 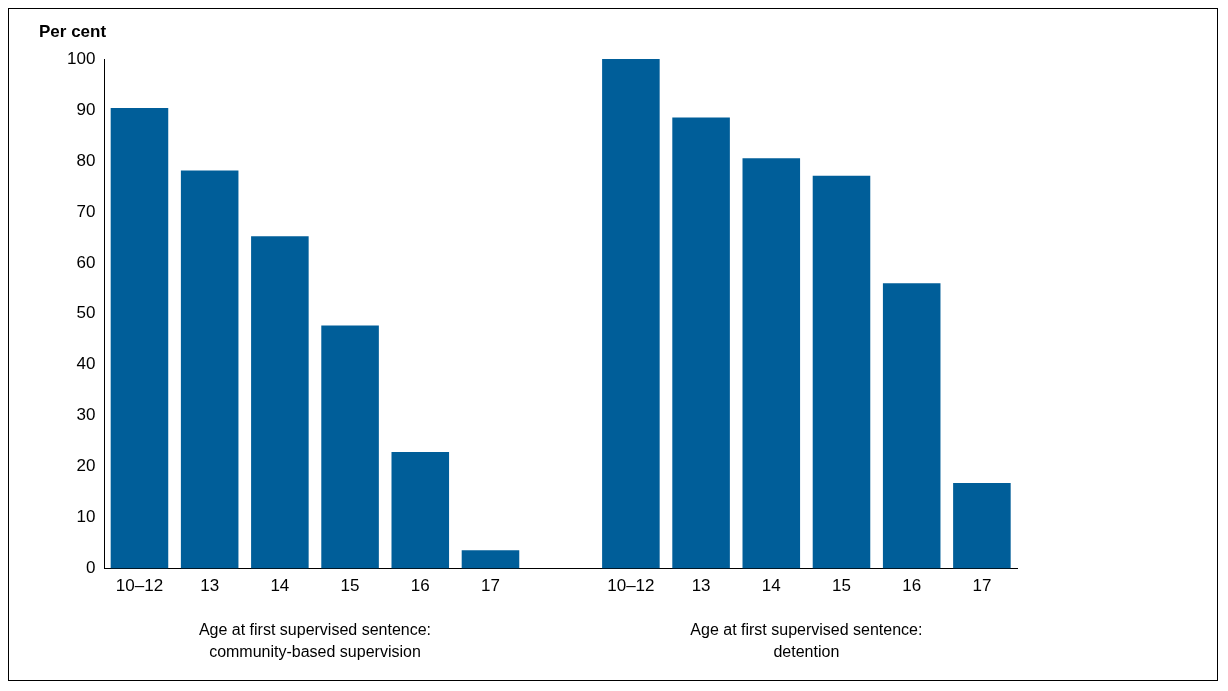 What do you see at coordinates (81, 58) in the screenshot?
I see `y-tick-label: 100` at bounding box center [81, 58].